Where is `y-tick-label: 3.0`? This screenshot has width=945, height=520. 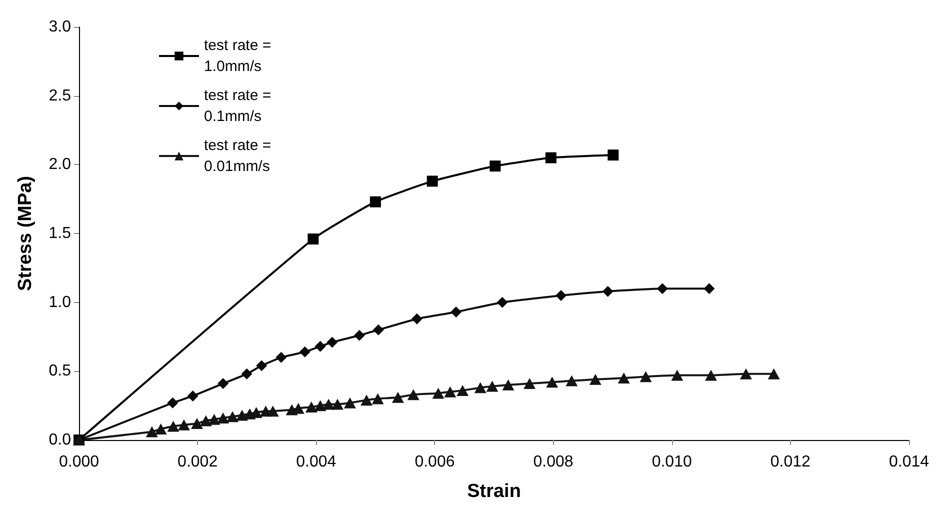 y-tick-label: 3.0 is located at coordinates (60, 27).